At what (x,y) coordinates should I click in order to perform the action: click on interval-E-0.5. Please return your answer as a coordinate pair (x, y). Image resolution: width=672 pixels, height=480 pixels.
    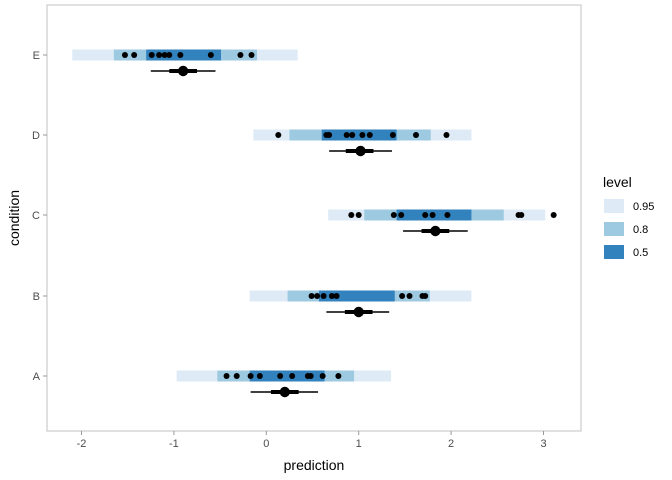
    Looking at the image, I should click on (184, 55).